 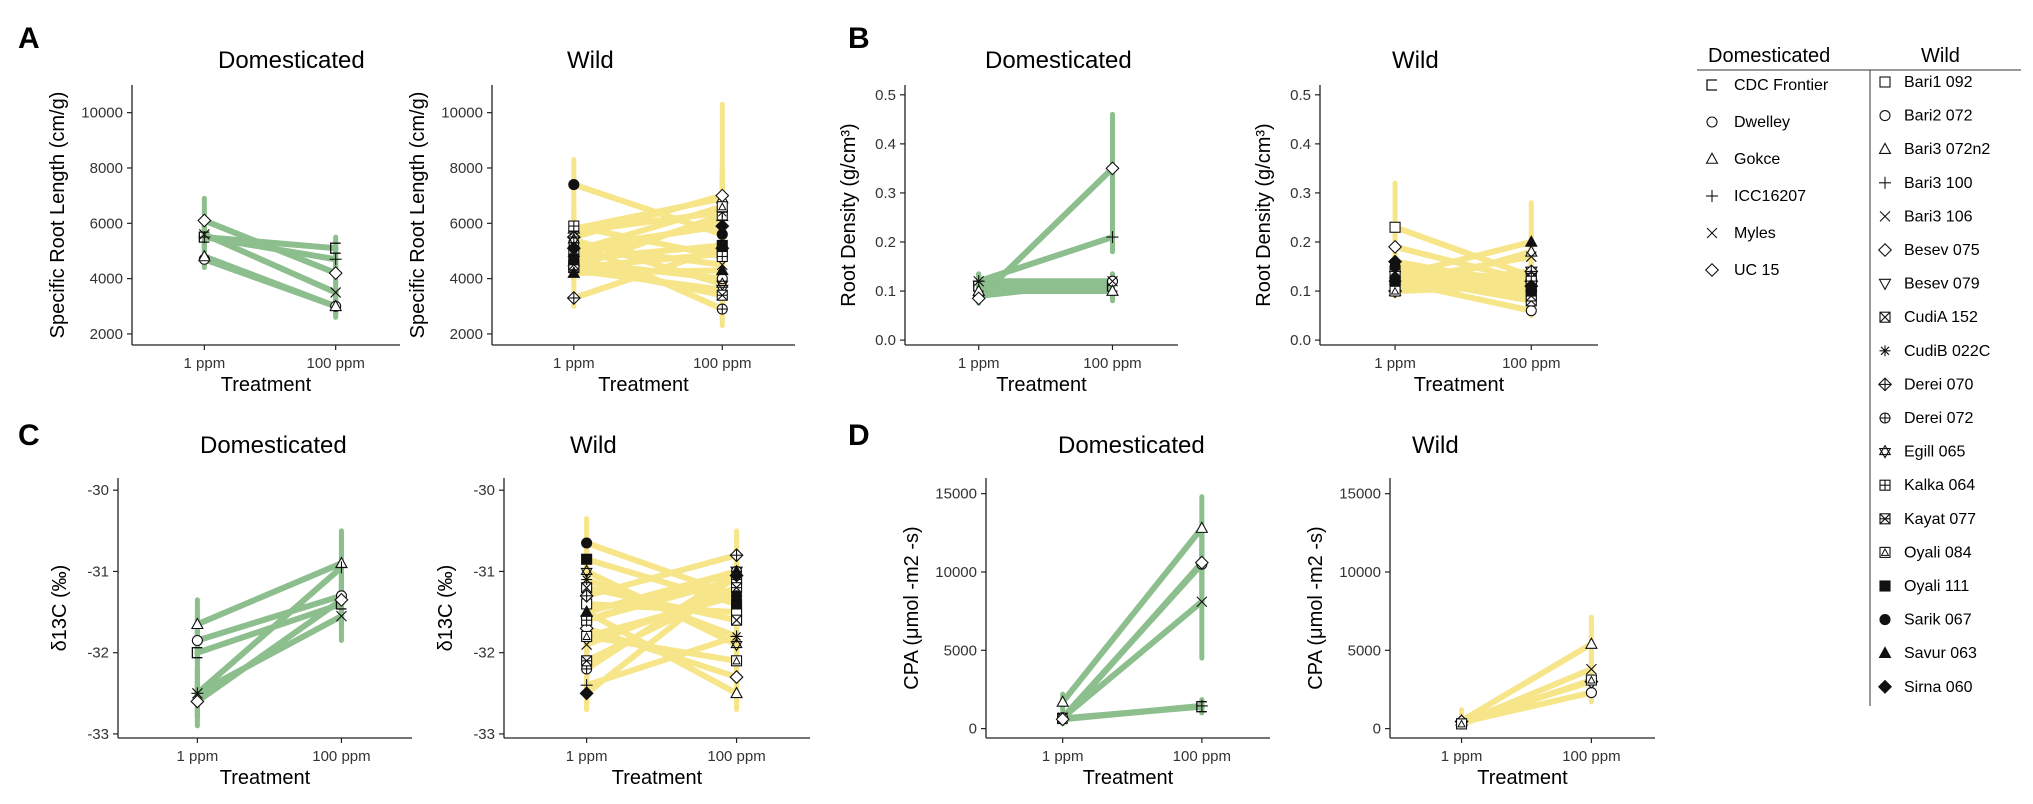 I want to click on legend-item-wild: CudiA 152, so click(x=1928, y=317).